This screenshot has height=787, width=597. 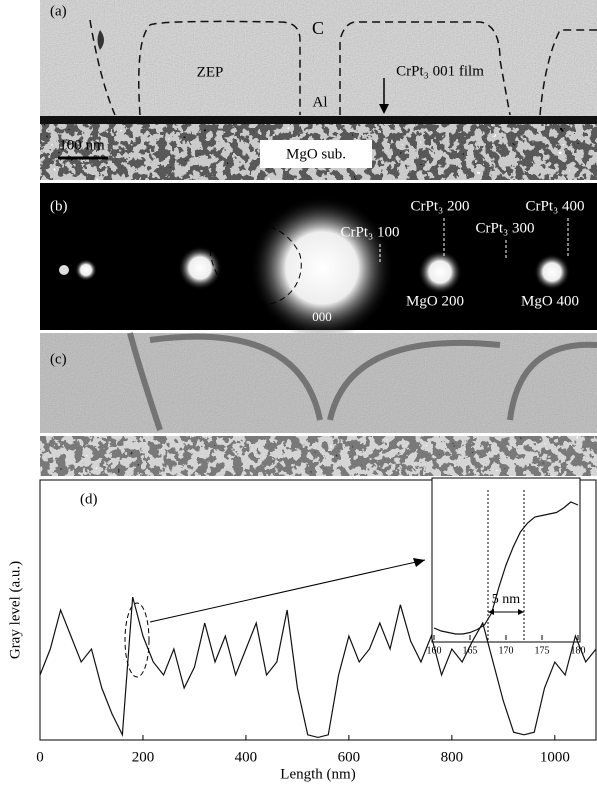 What do you see at coordinates (322, 316) in the screenshot?
I see `label: 000` at bounding box center [322, 316].